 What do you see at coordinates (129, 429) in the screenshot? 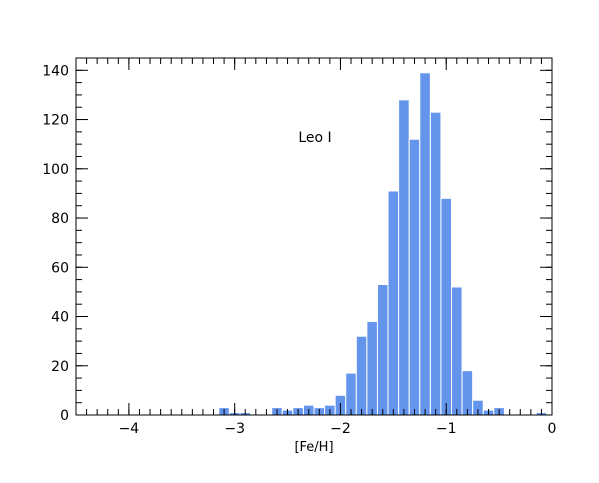
I see `x-tick-label: −4` at bounding box center [129, 429].